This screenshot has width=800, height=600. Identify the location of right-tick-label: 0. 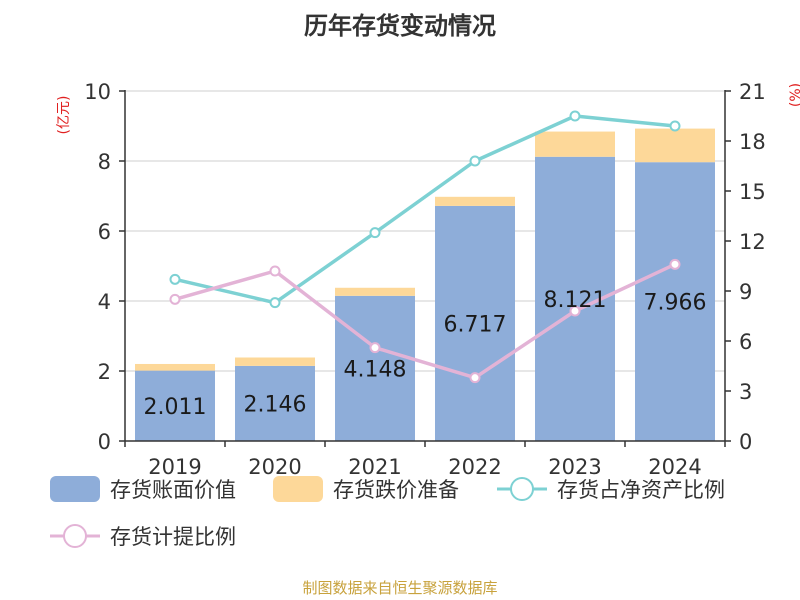
(745, 442).